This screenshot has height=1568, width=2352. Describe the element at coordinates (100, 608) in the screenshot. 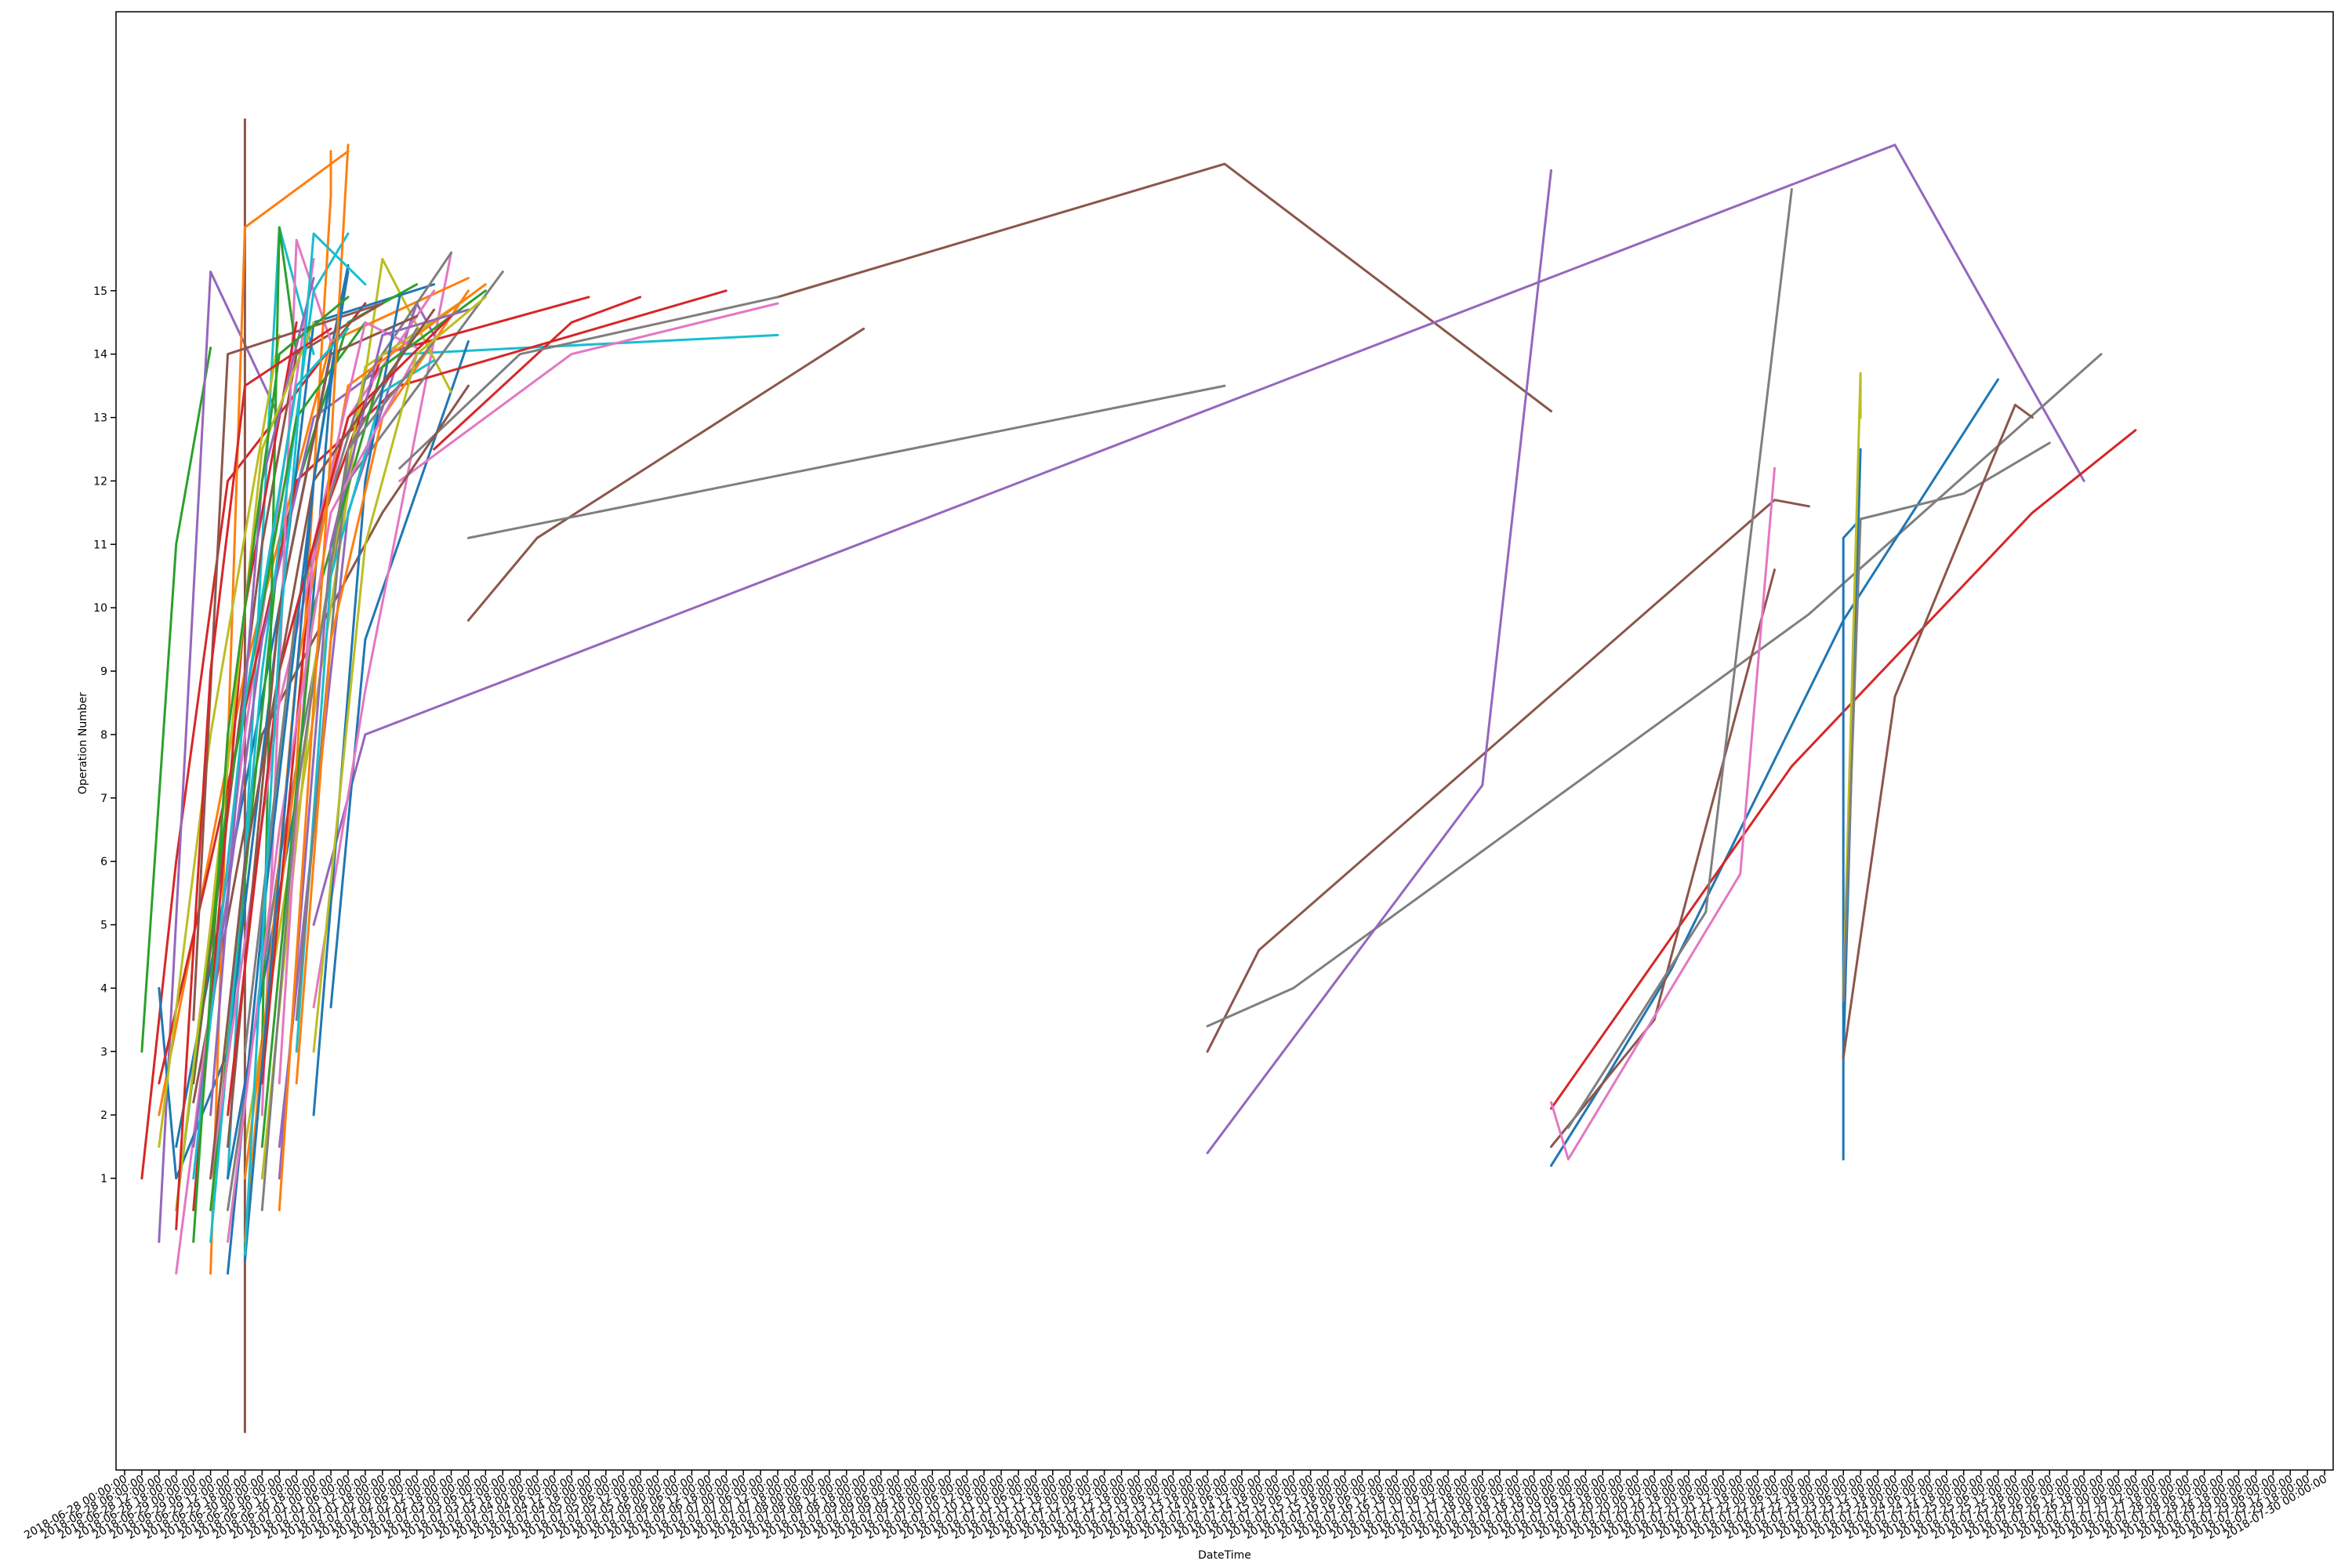

I see `y-tick-label: 10` at that location.